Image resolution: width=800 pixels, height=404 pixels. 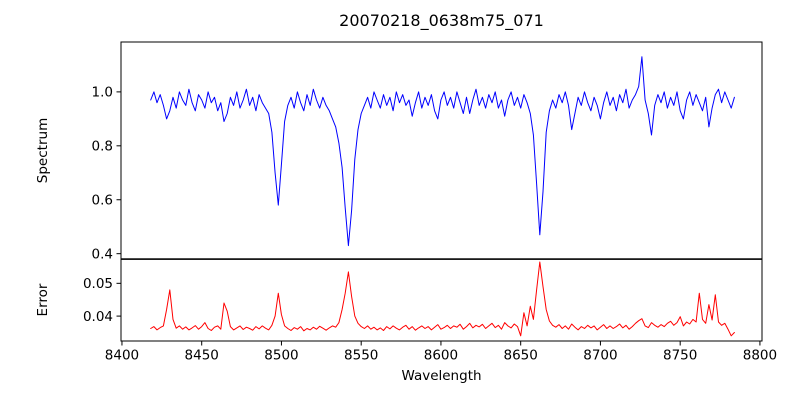 What do you see at coordinates (43, 299) in the screenshot?
I see `y-axis-label-error: Error` at bounding box center [43, 299].